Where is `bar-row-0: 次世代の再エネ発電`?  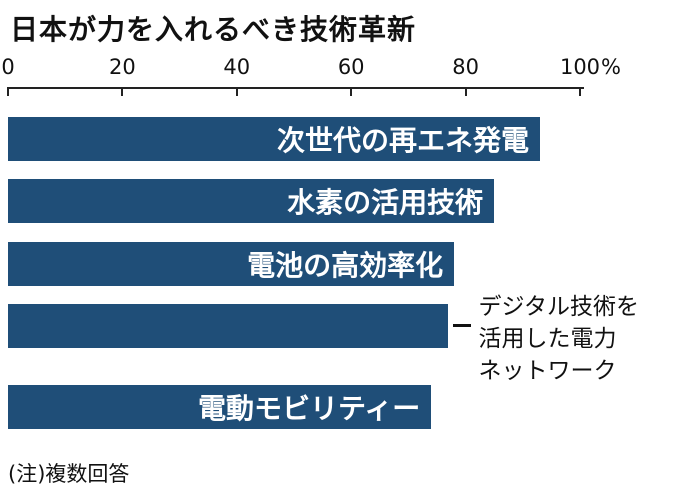 bar-row-0: 次世代の再エネ発電 is located at coordinates (274, 139).